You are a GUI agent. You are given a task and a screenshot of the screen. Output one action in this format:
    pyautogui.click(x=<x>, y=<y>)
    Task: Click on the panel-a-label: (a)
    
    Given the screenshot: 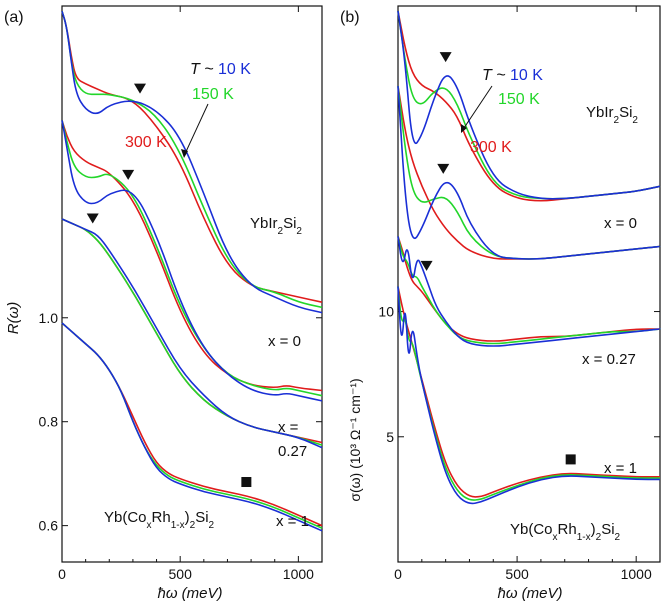 What is the action you would take?
    pyautogui.click(x=14, y=17)
    